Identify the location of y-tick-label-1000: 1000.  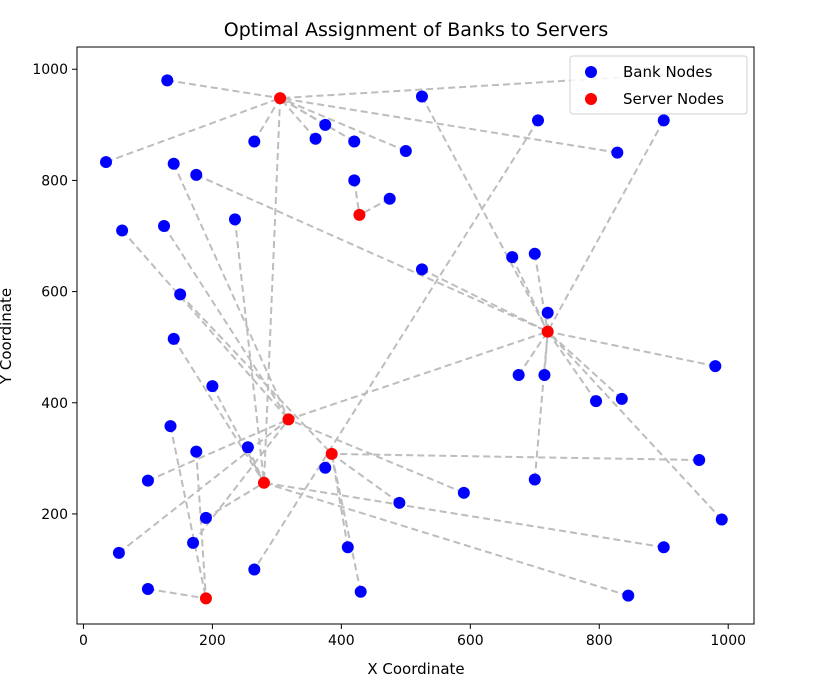
(50, 70).